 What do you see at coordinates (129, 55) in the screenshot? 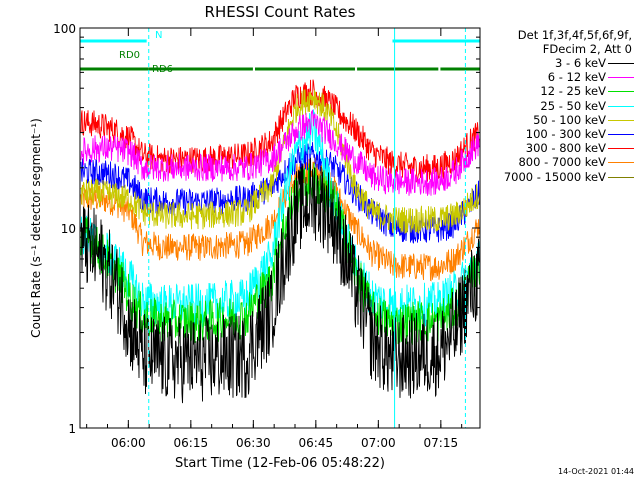
I see `flag-label: RD0` at bounding box center [129, 55].